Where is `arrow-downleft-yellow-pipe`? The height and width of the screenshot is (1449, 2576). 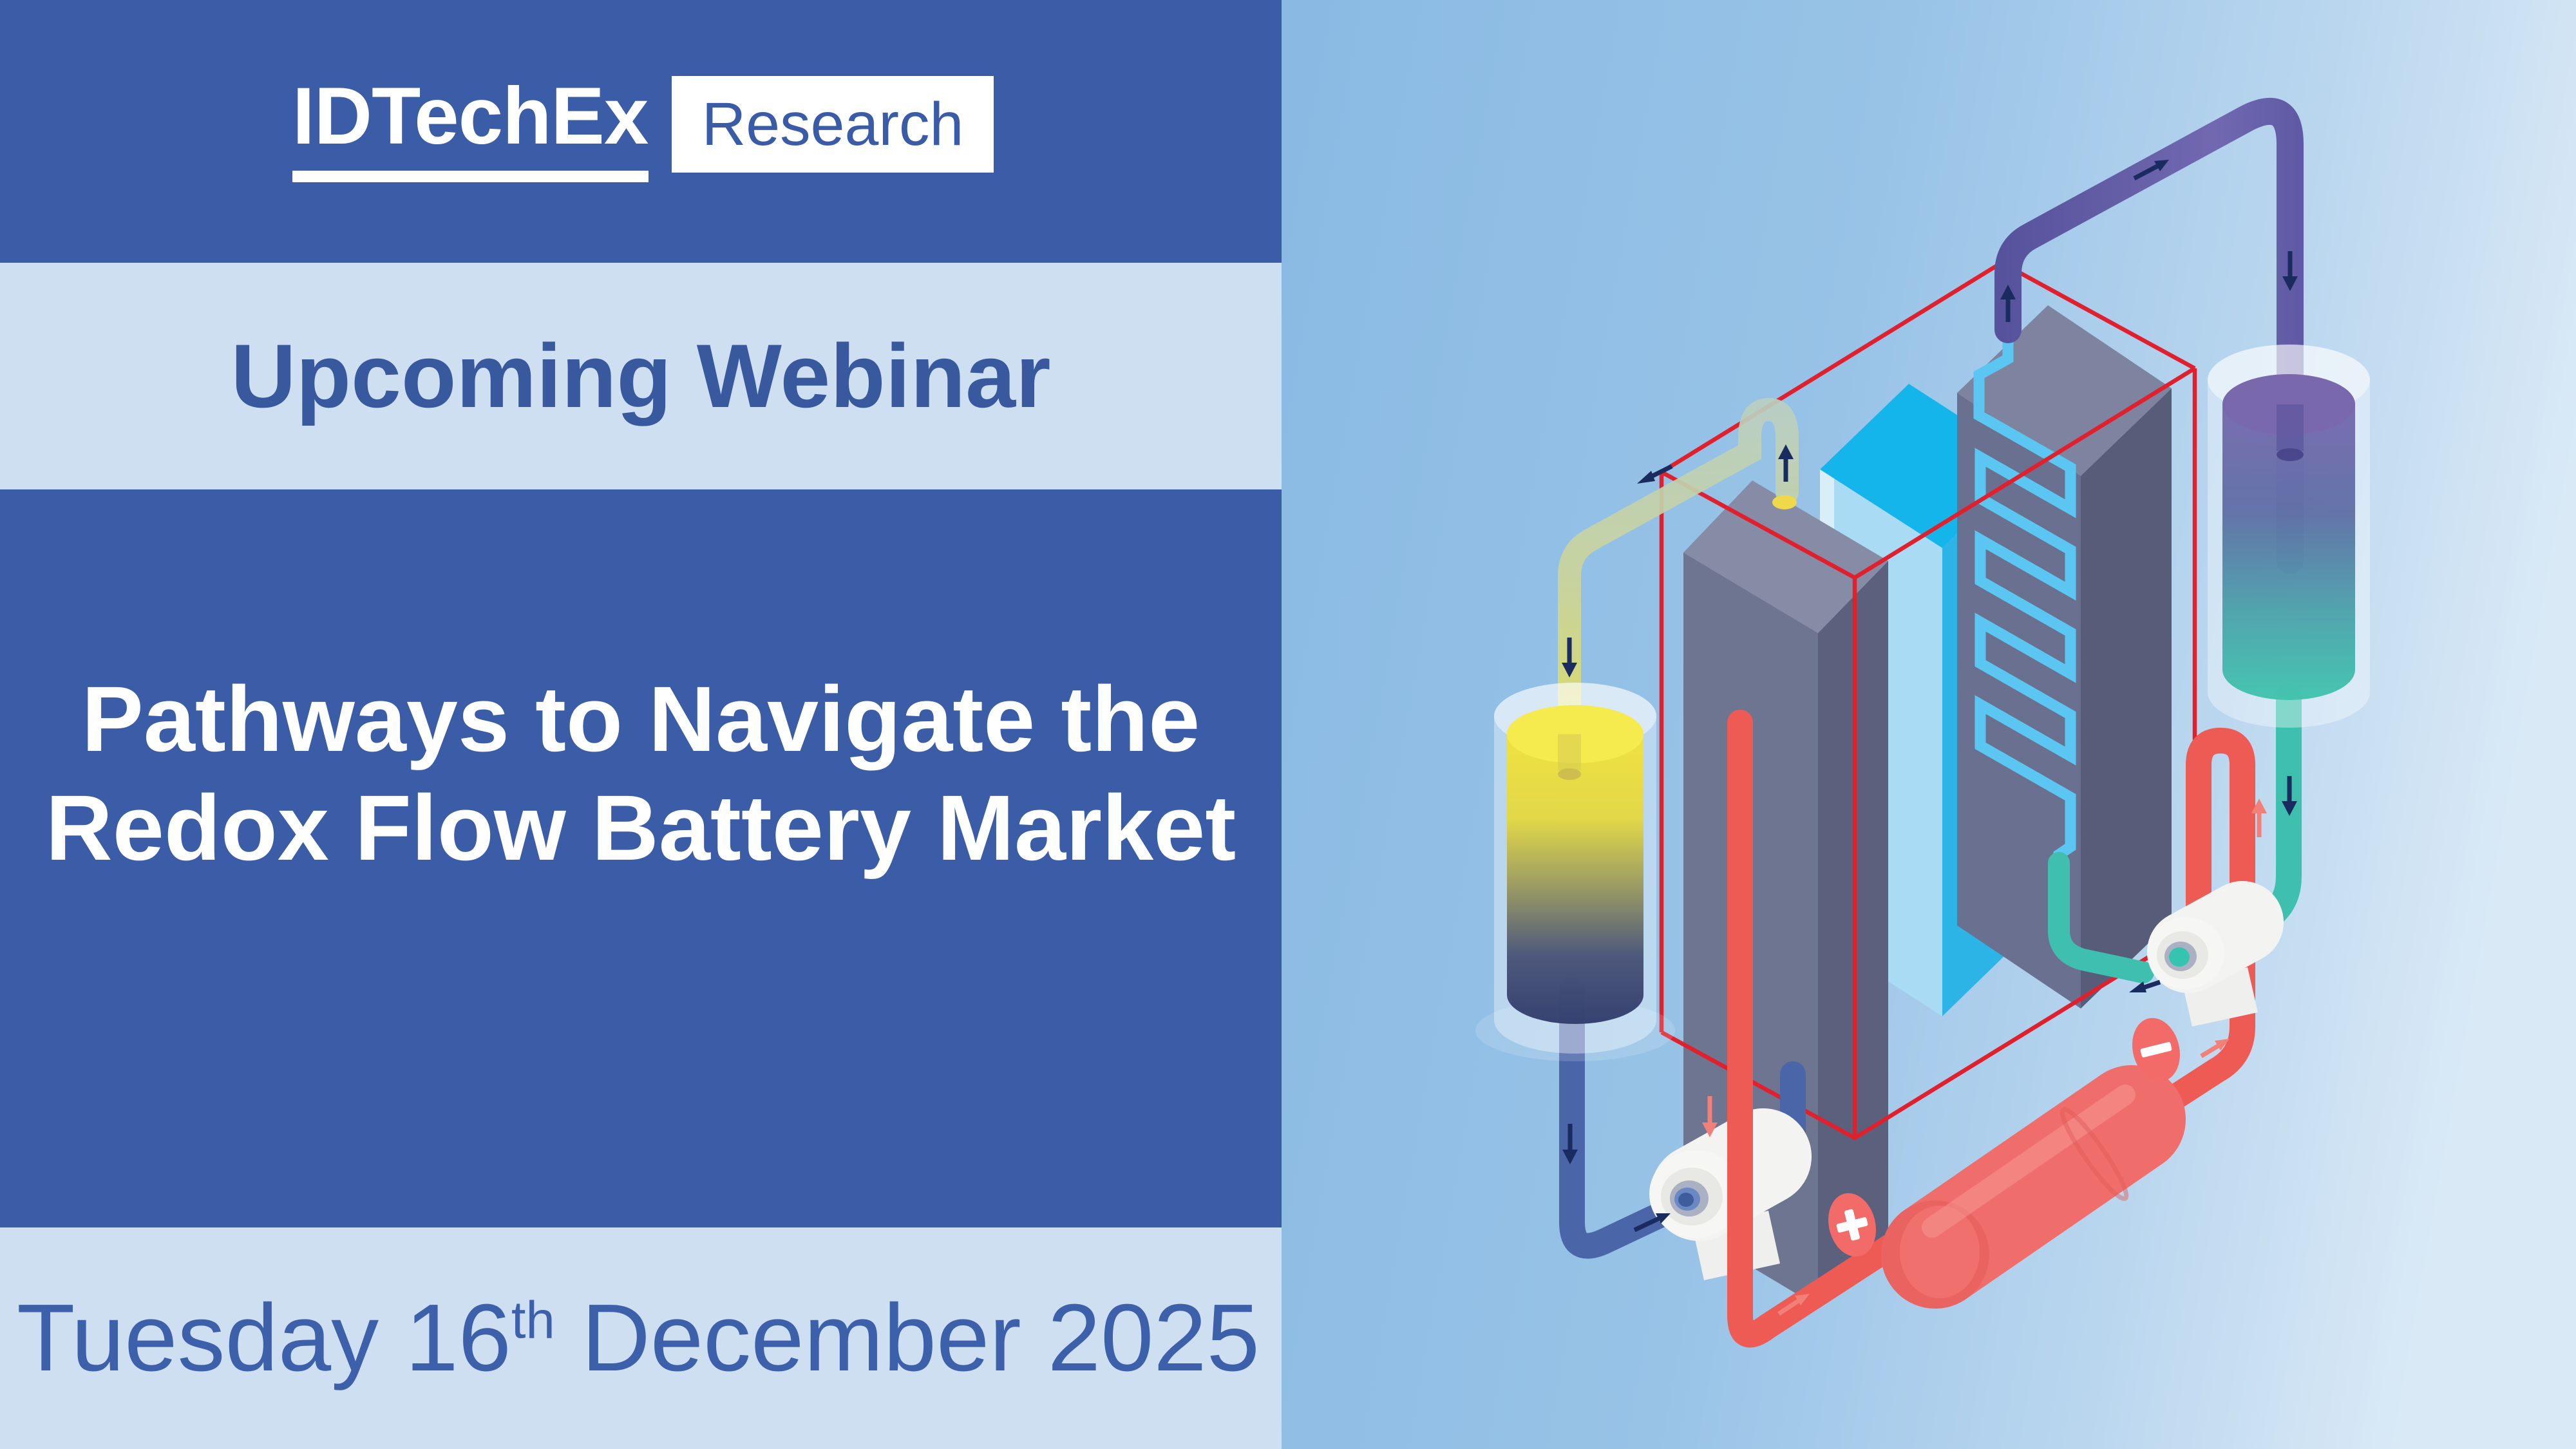 arrow-downleft-yellow-pipe is located at coordinates (1655, 474).